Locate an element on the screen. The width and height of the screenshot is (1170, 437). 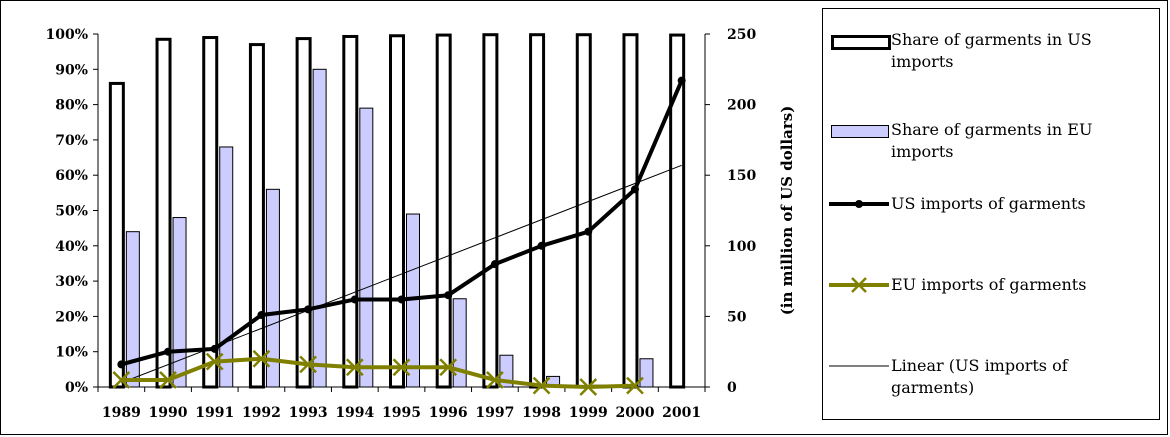
left-axis-tick-label: 0% is located at coordinates (76, 388).